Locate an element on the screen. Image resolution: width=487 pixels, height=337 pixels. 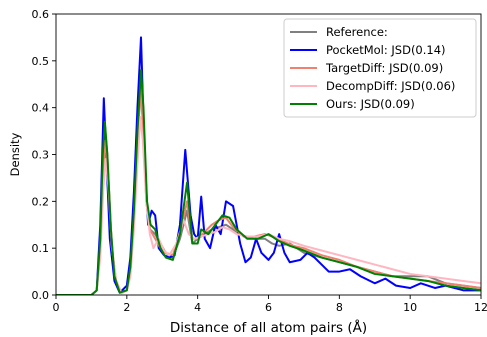
legend-label: Ours: JSD(0.09) is located at coordinates (370, 104).